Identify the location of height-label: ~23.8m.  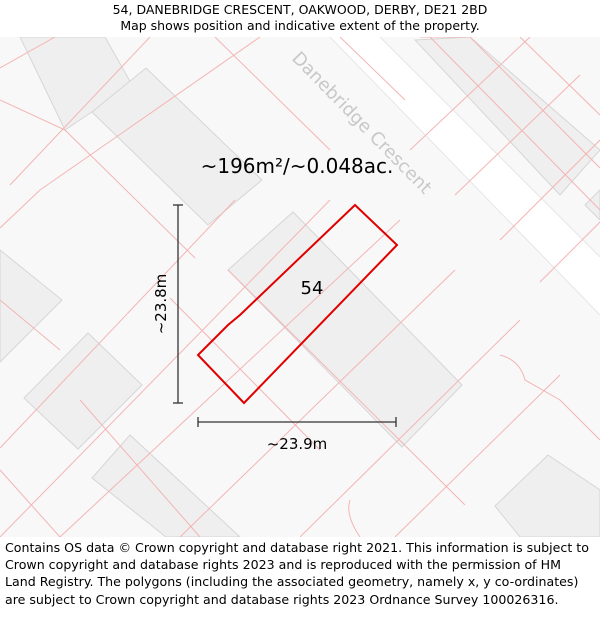
(161, 304).